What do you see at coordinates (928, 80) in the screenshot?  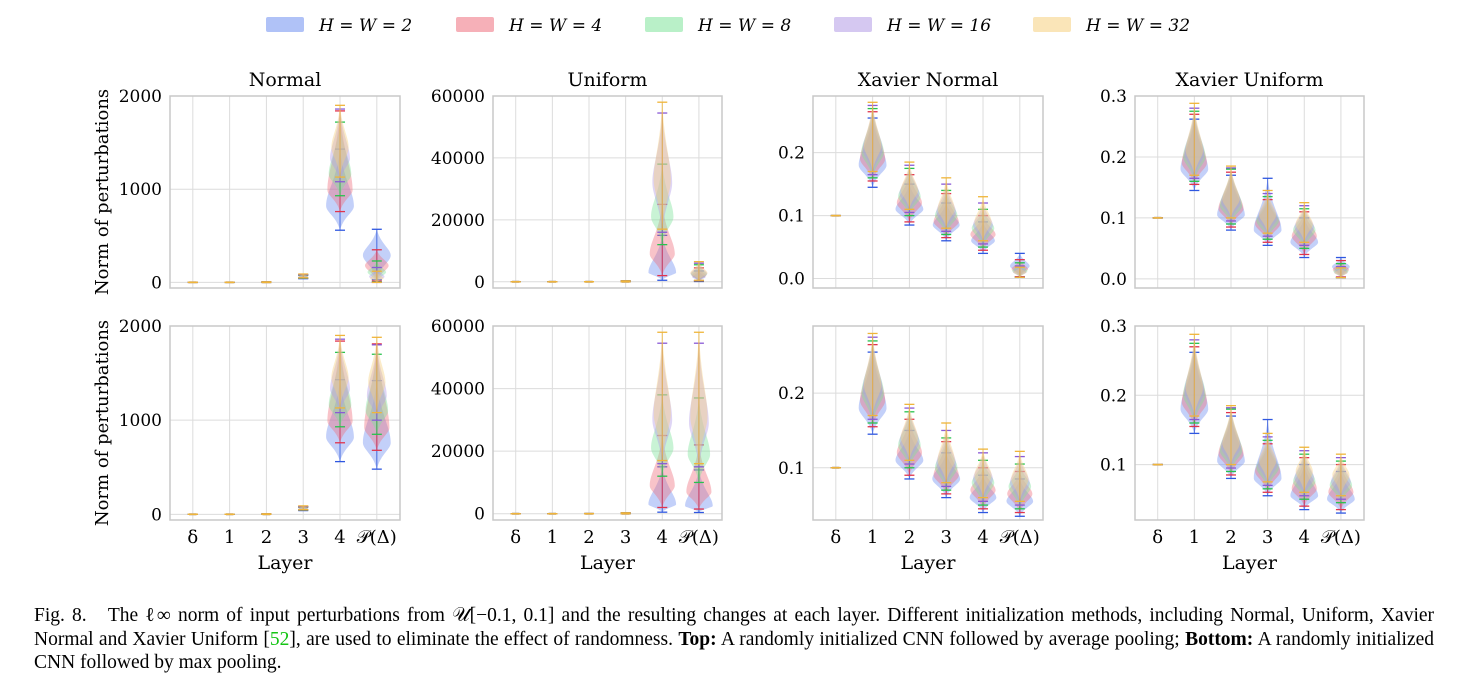 I see `subplot-title: Xavier Normal` at bounding box center [928, 80].